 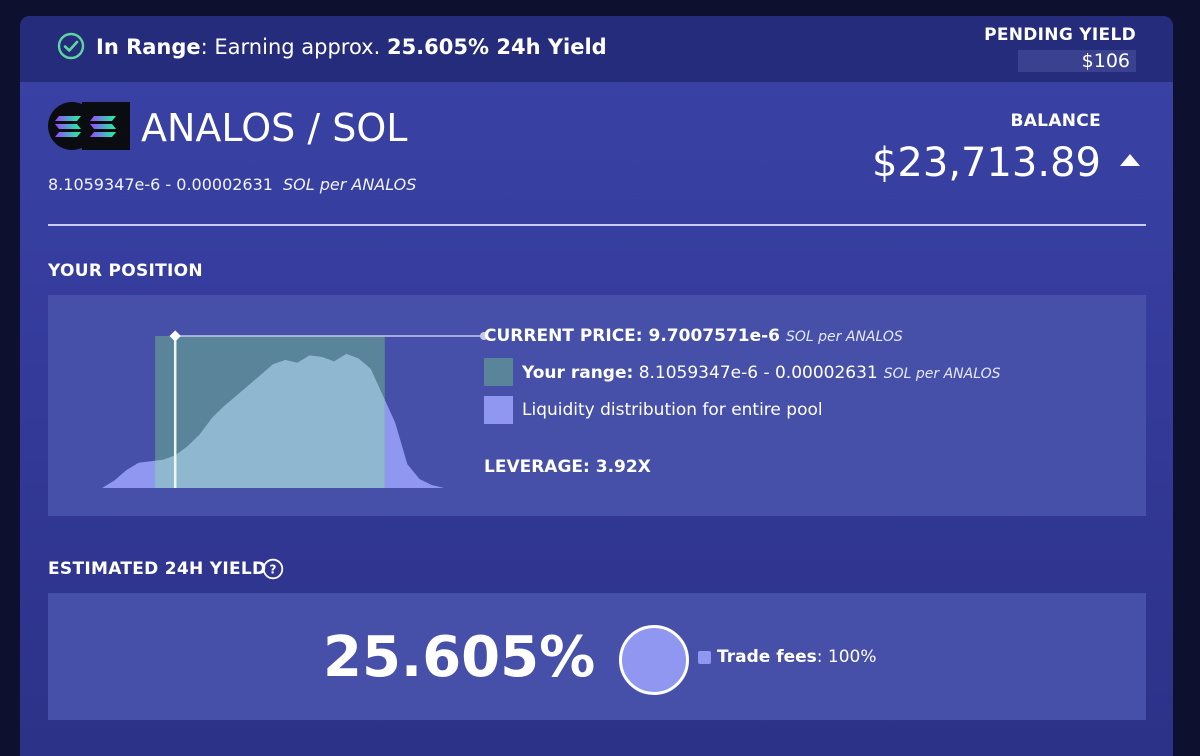 I want to click on estimated-yield-value: 25.605%, so click(x=459, y=657).